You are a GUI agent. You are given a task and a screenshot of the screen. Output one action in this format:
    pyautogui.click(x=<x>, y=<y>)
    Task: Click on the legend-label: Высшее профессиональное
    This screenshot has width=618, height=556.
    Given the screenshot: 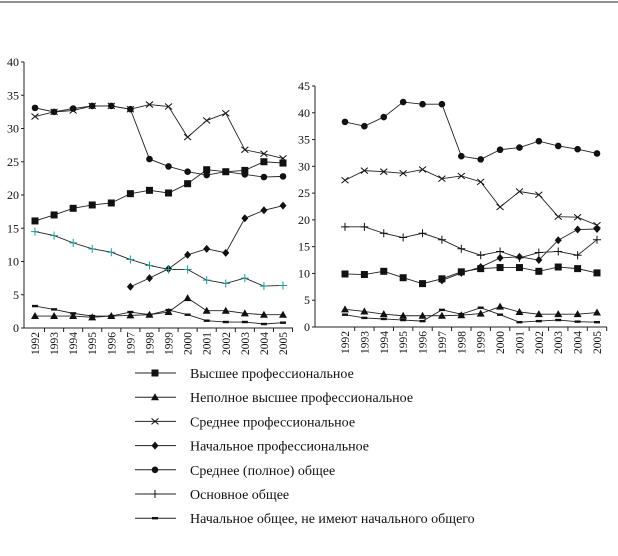 What is the action you would take?
    pyautogui.click(x=272, y=374)
    